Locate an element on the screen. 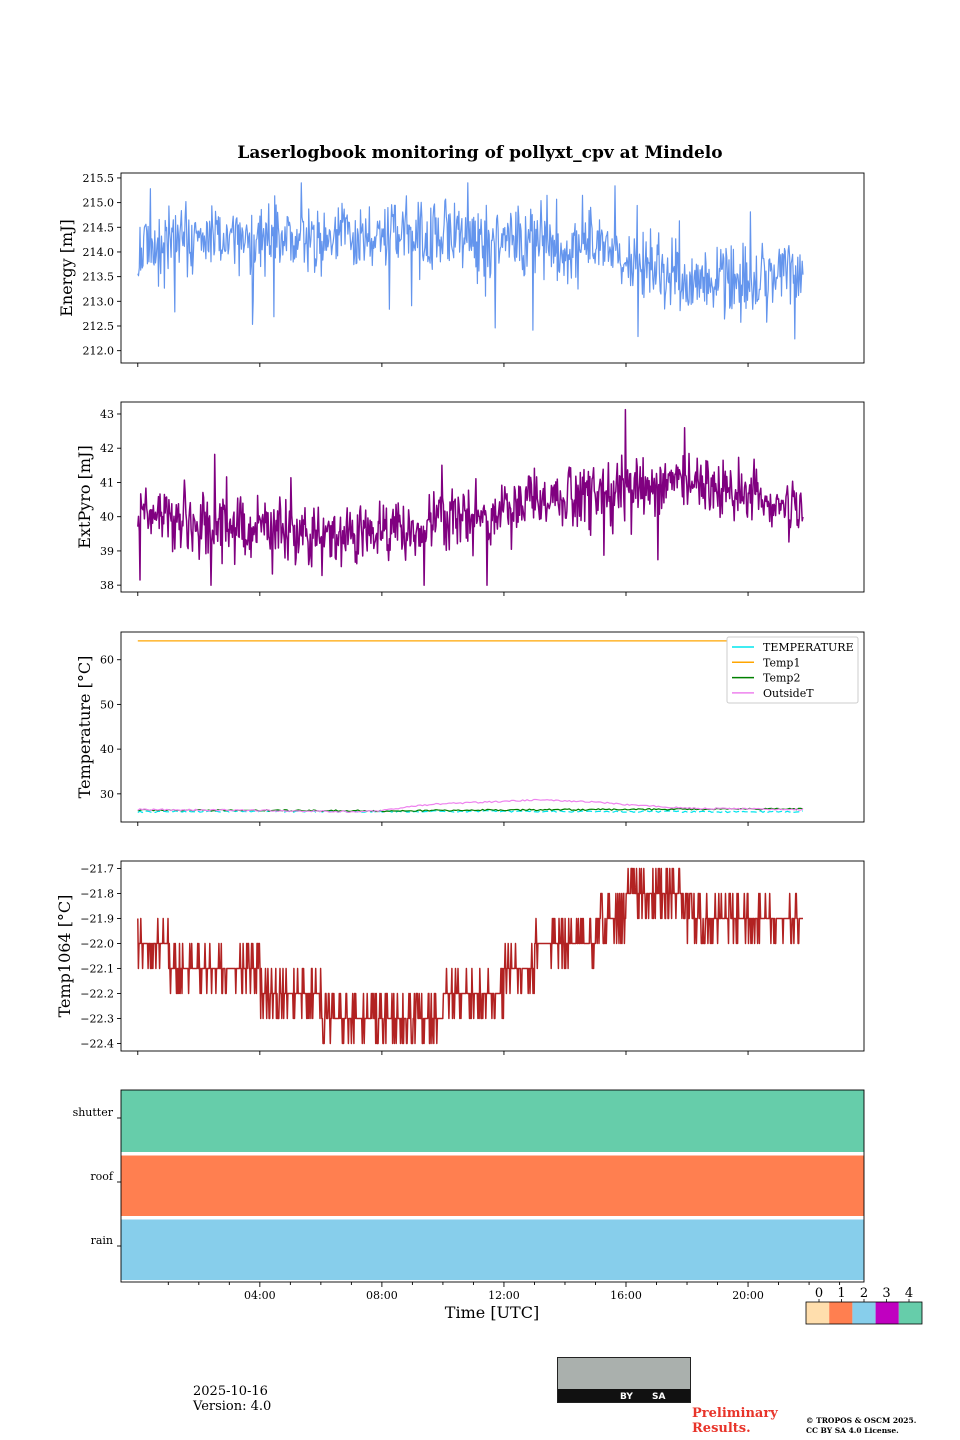 Image resolution: width=960 pixels, height=1440 pixels. status-label-roof: roof is located at coordinates (102, 1176).